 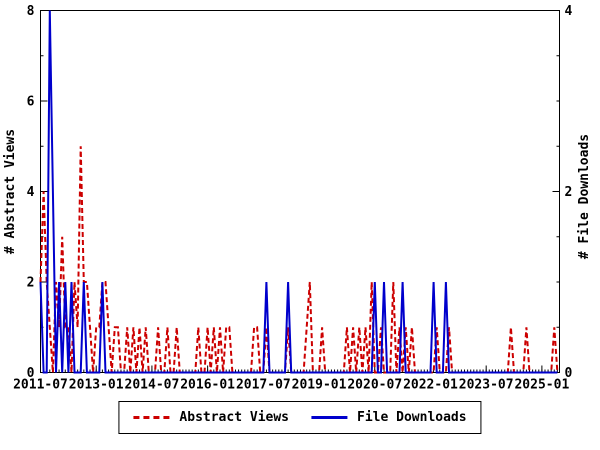 What do you see at coordinates (40, 385) in the screenshot?
I see `x-tick-label: 2011-07` at bounding box center [40, 385].